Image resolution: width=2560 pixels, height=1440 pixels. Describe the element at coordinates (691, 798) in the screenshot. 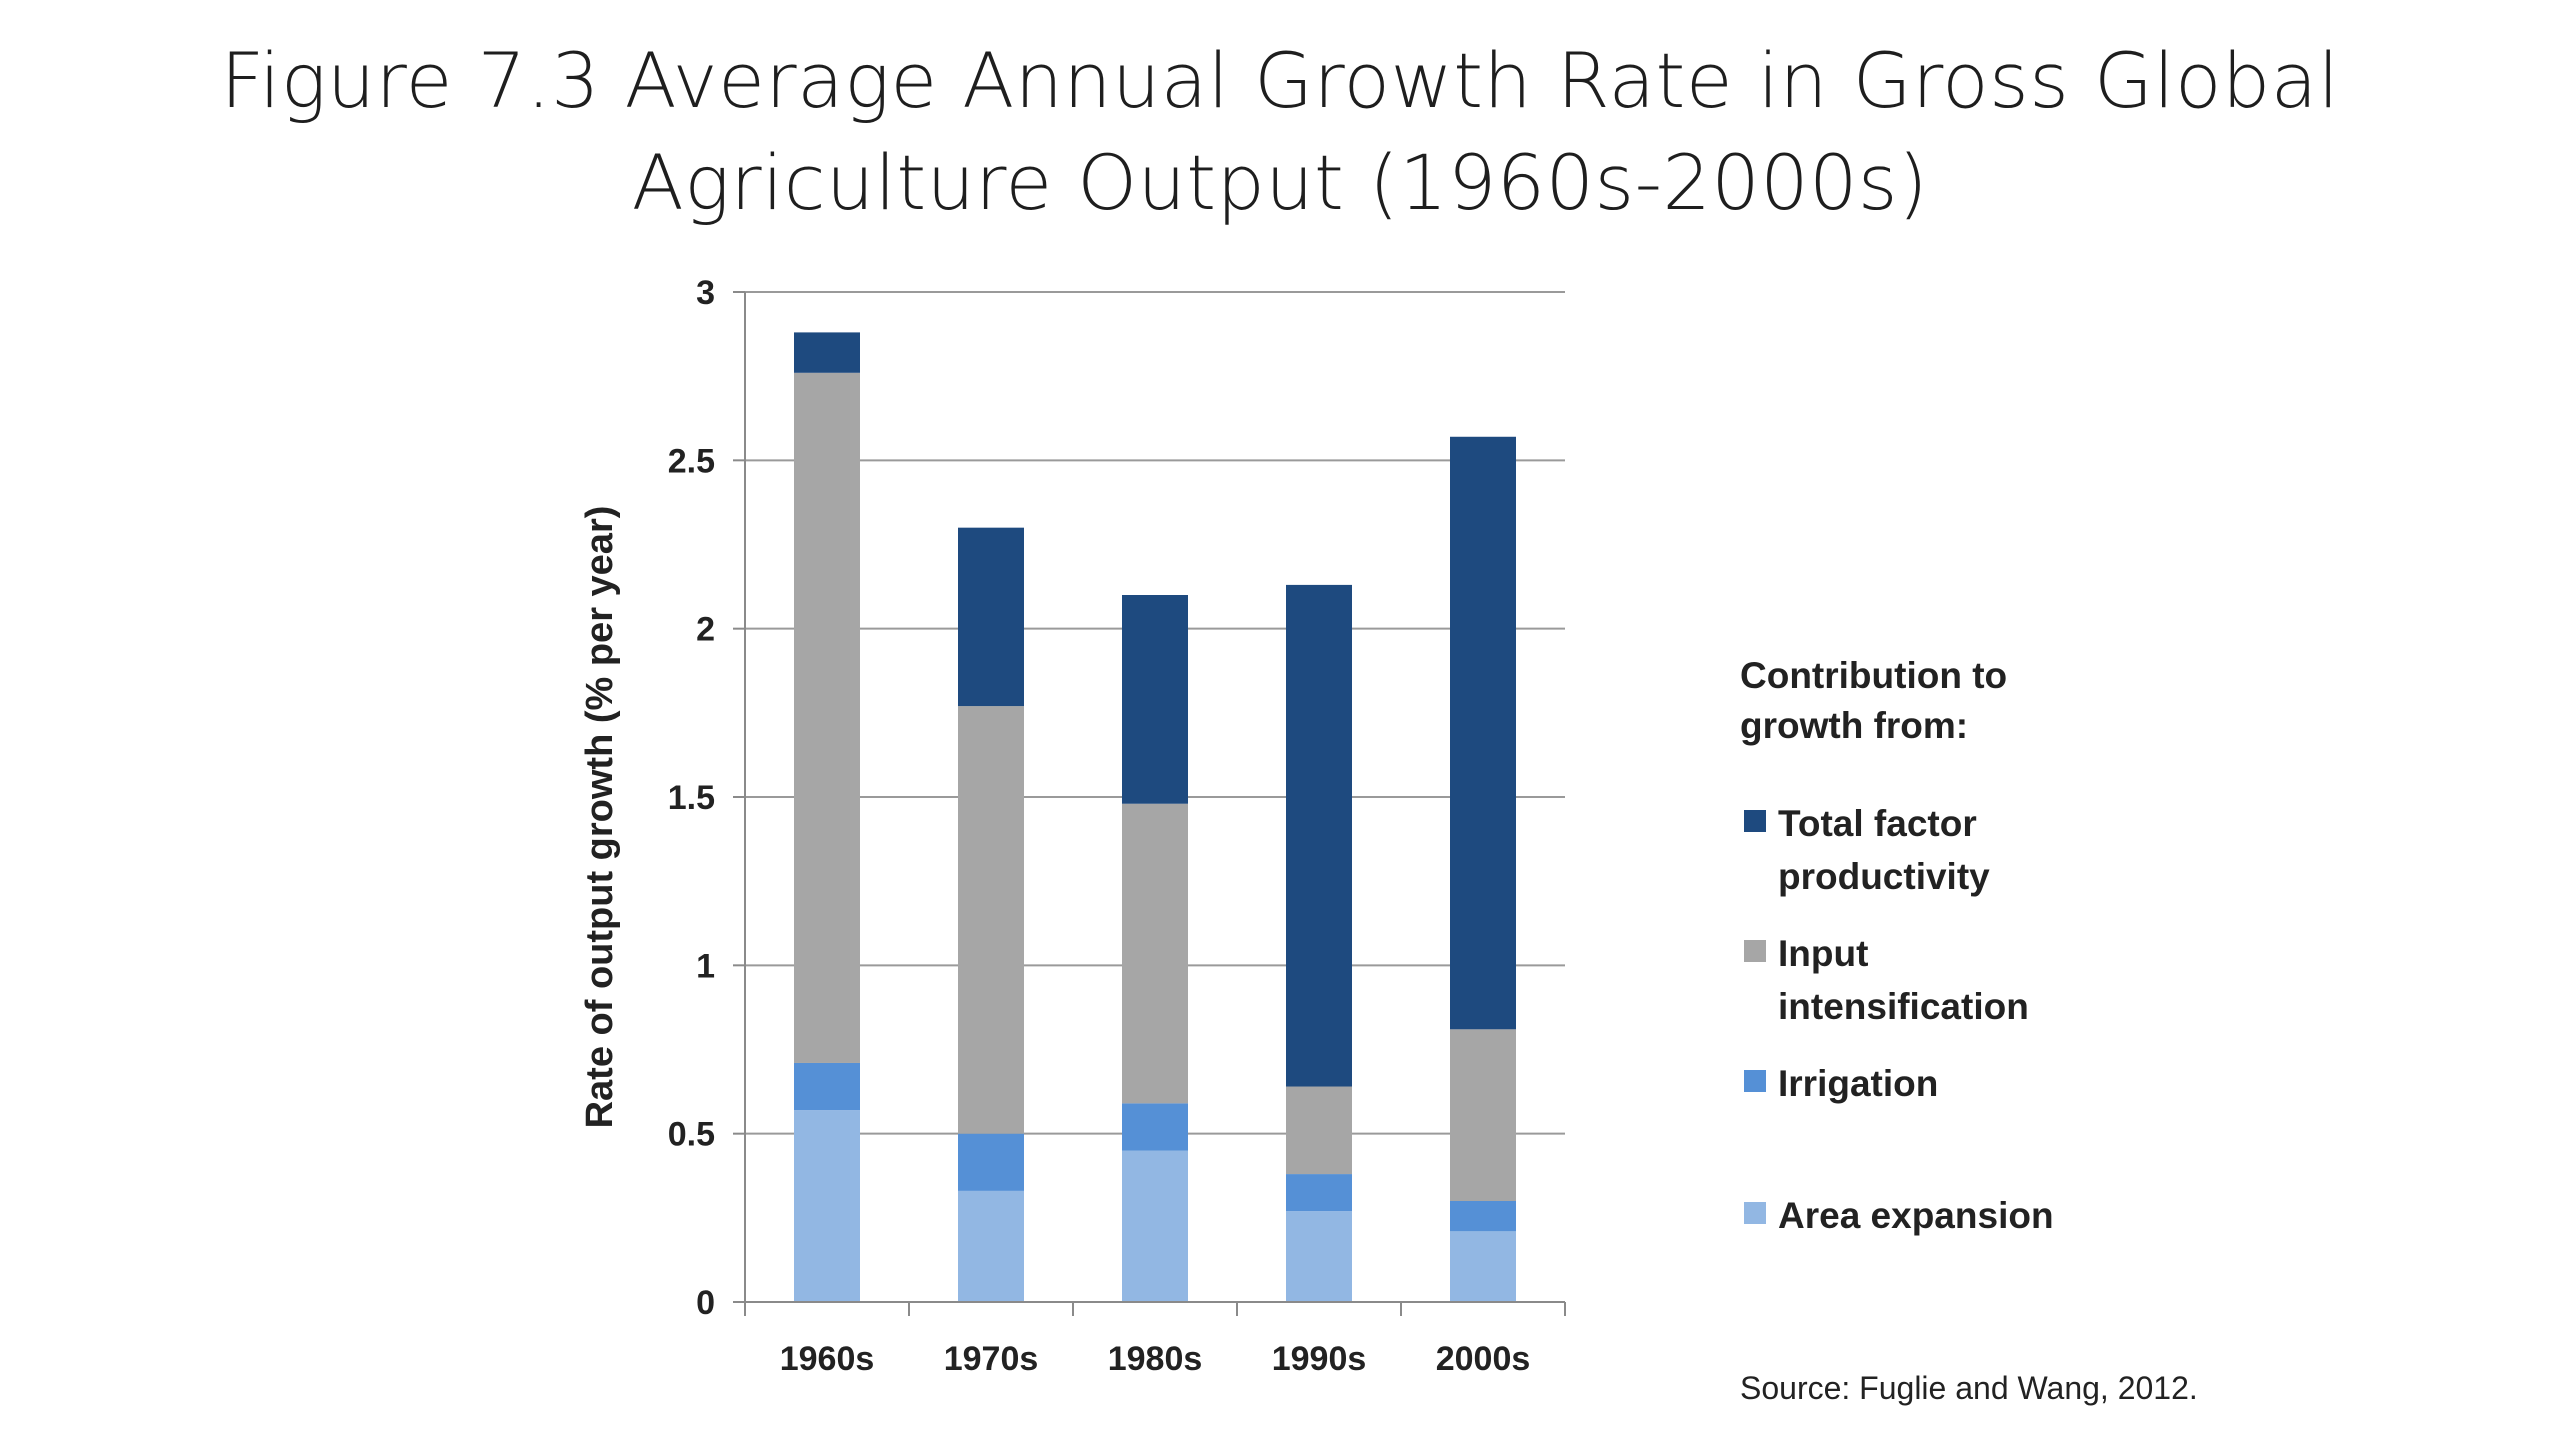

I see `y-tick-label: 1.5` at that location.